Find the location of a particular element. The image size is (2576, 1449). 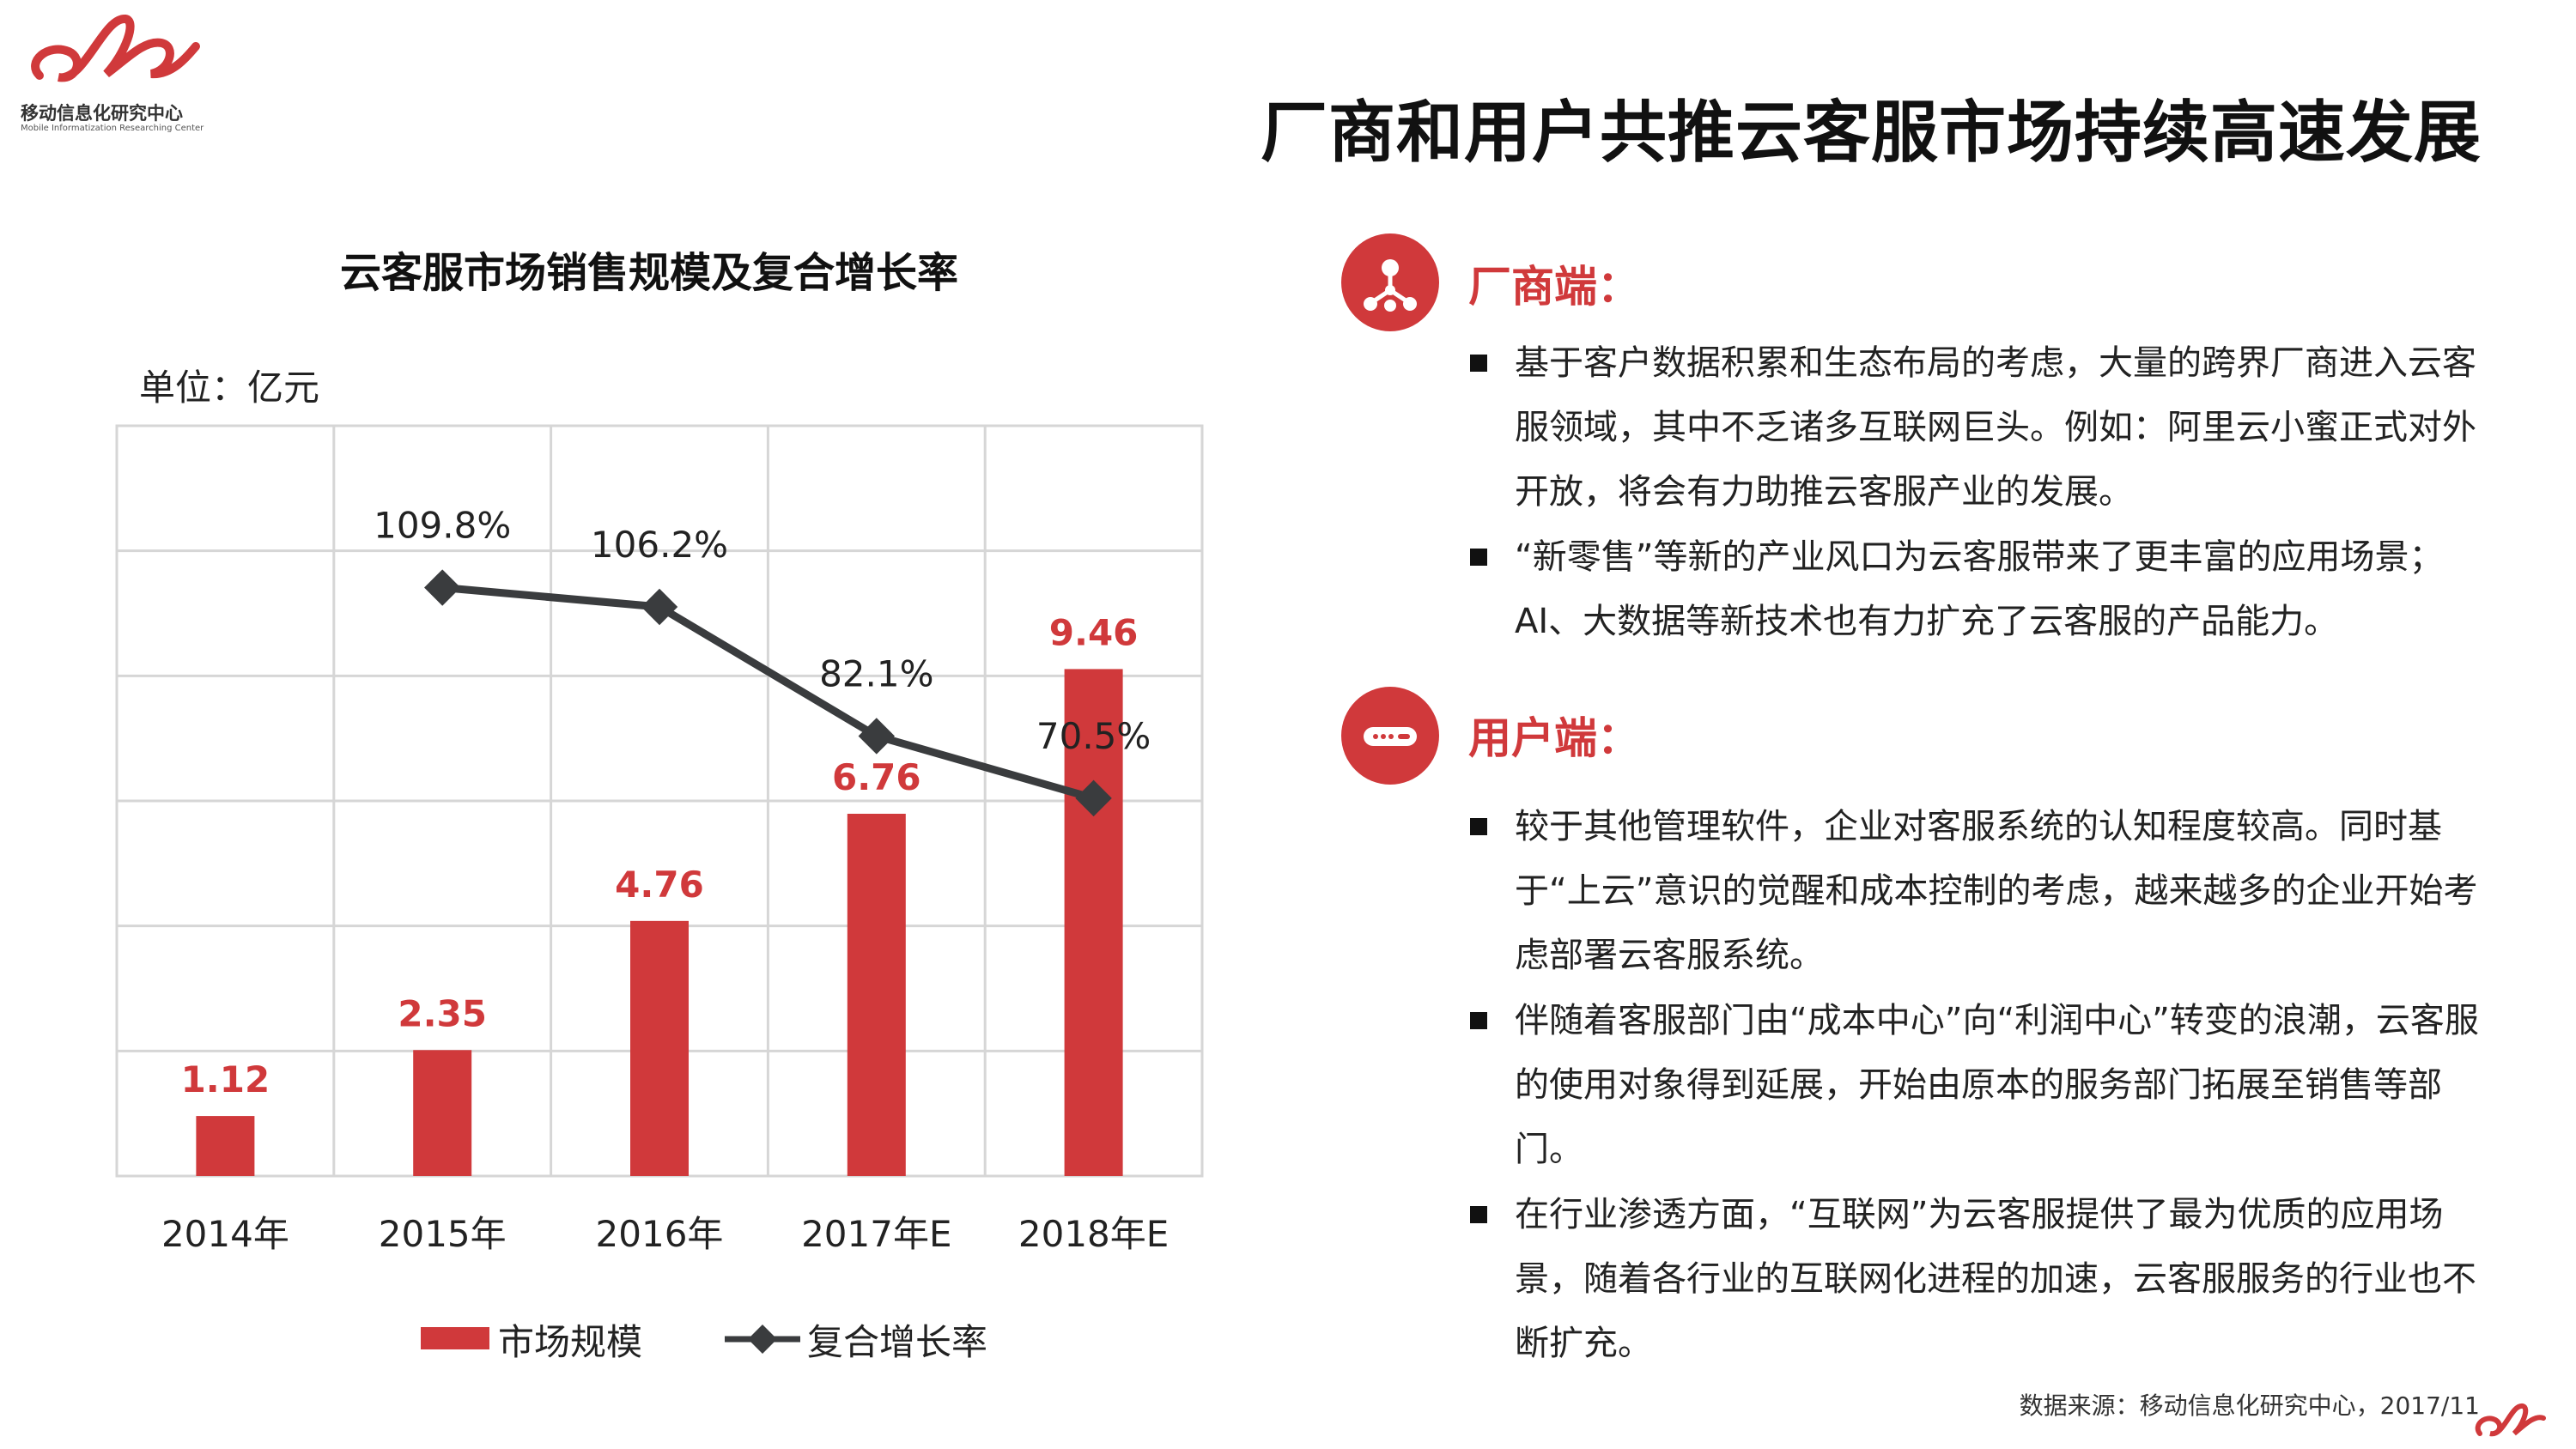

x-tick-label: 2014年 is located at coordinates (225, 1234).